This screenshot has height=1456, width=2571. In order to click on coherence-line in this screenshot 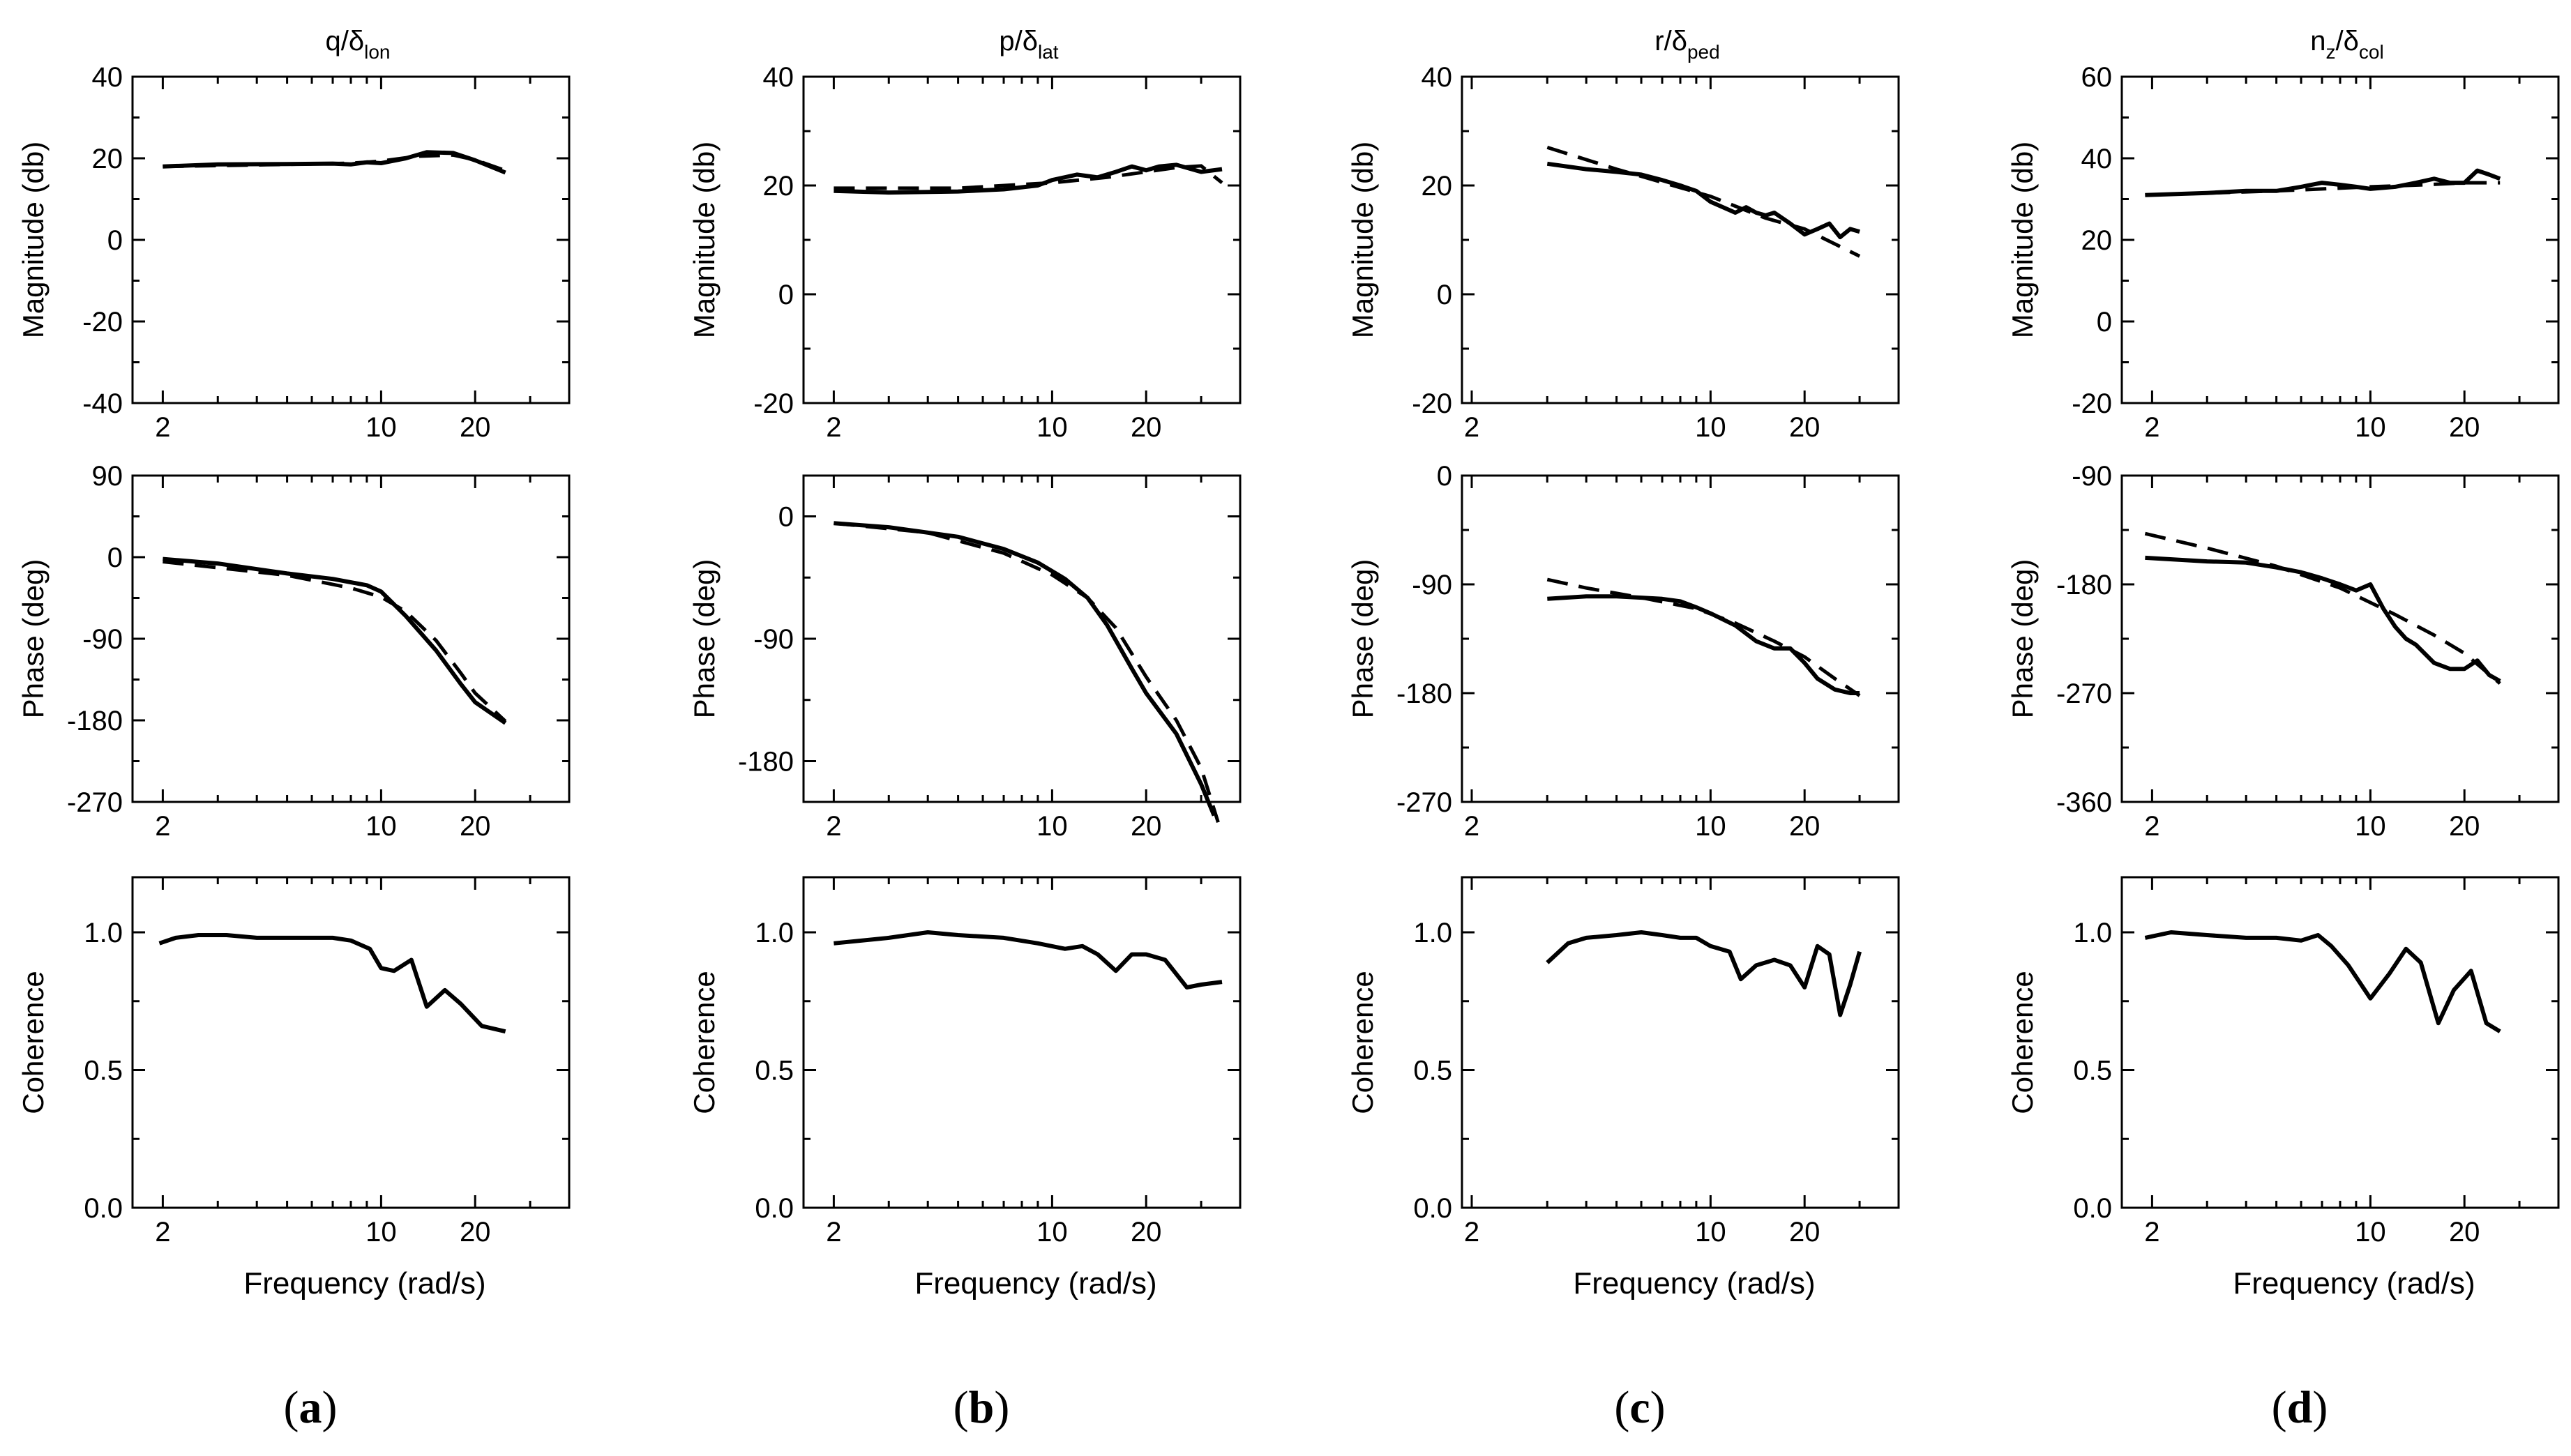, I will do `click(2322, 981)`.